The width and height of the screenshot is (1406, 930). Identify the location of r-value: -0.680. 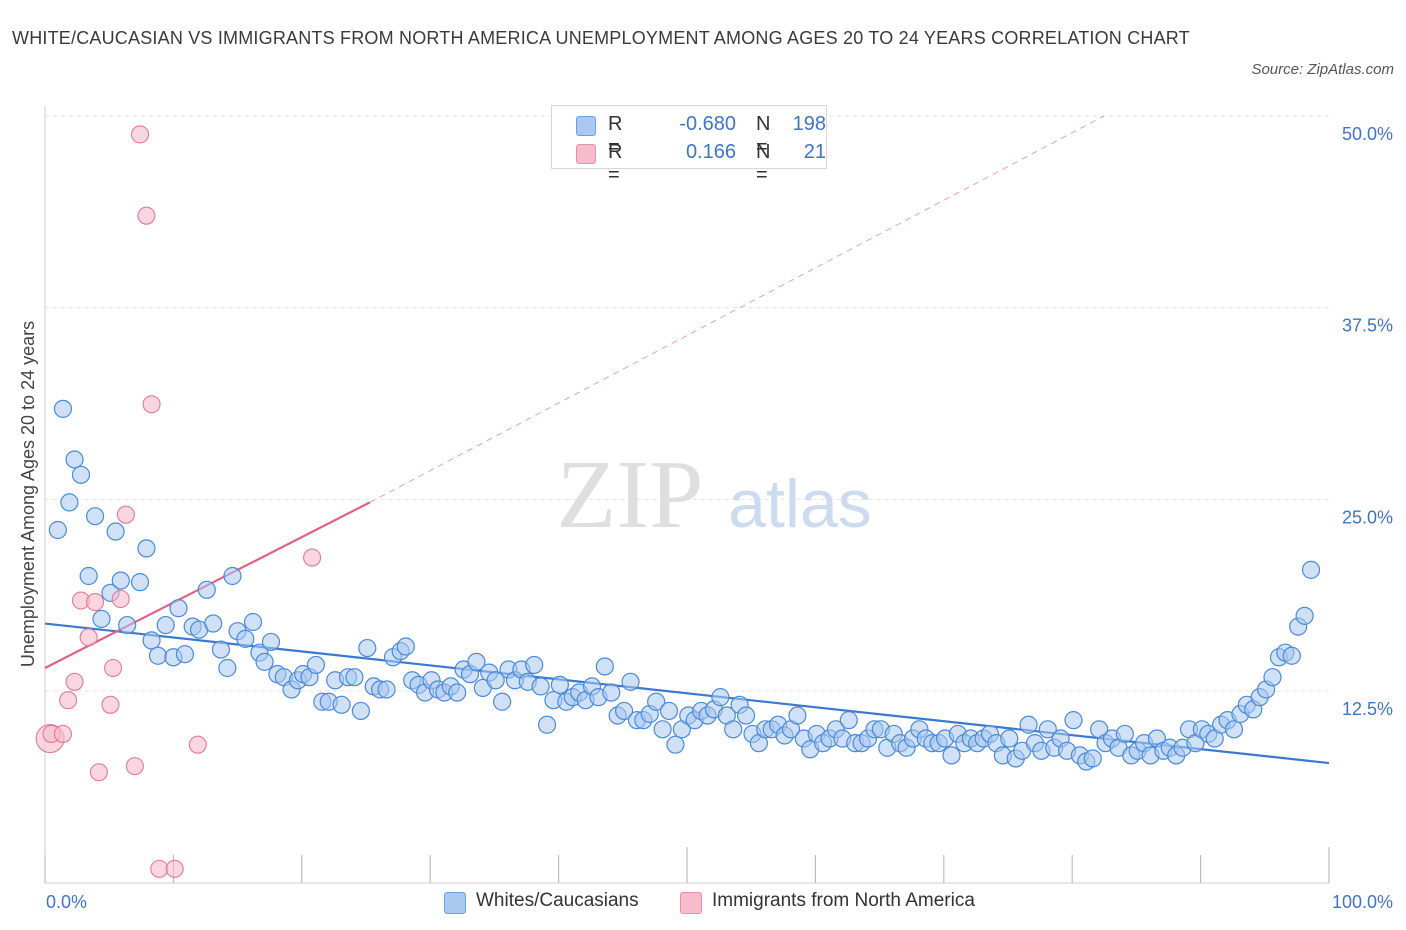
(707, 124).